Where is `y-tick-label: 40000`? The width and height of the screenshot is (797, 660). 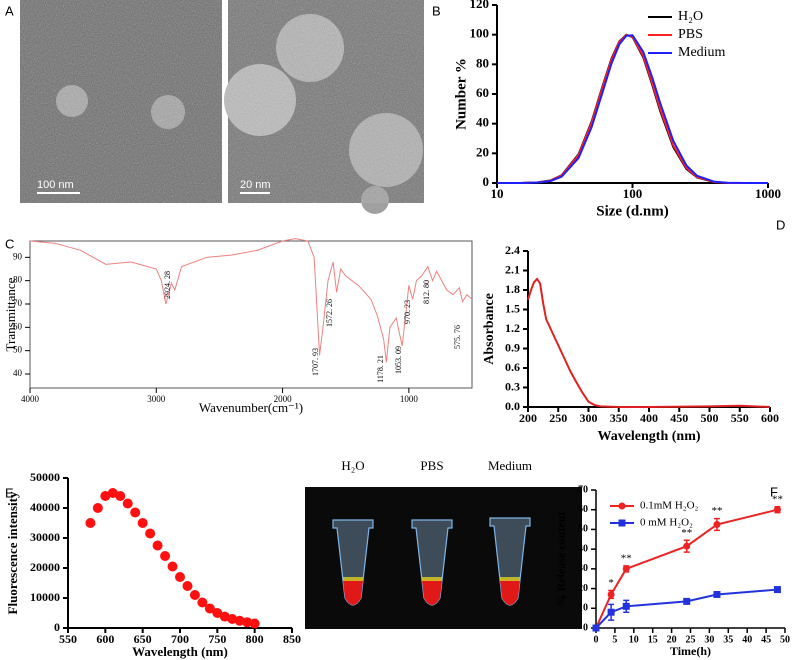 y-tick-label: 40000 is located at coordinates (45, 507).